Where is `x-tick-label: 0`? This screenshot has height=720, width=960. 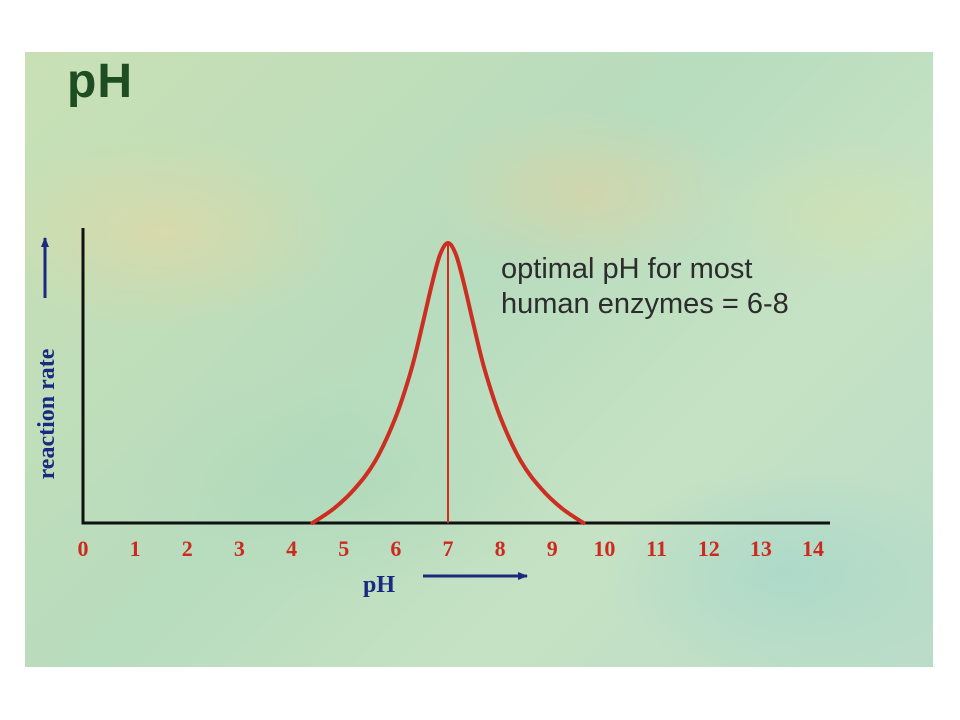
x-tick-label: 0 is located at coordinates (83, 548).